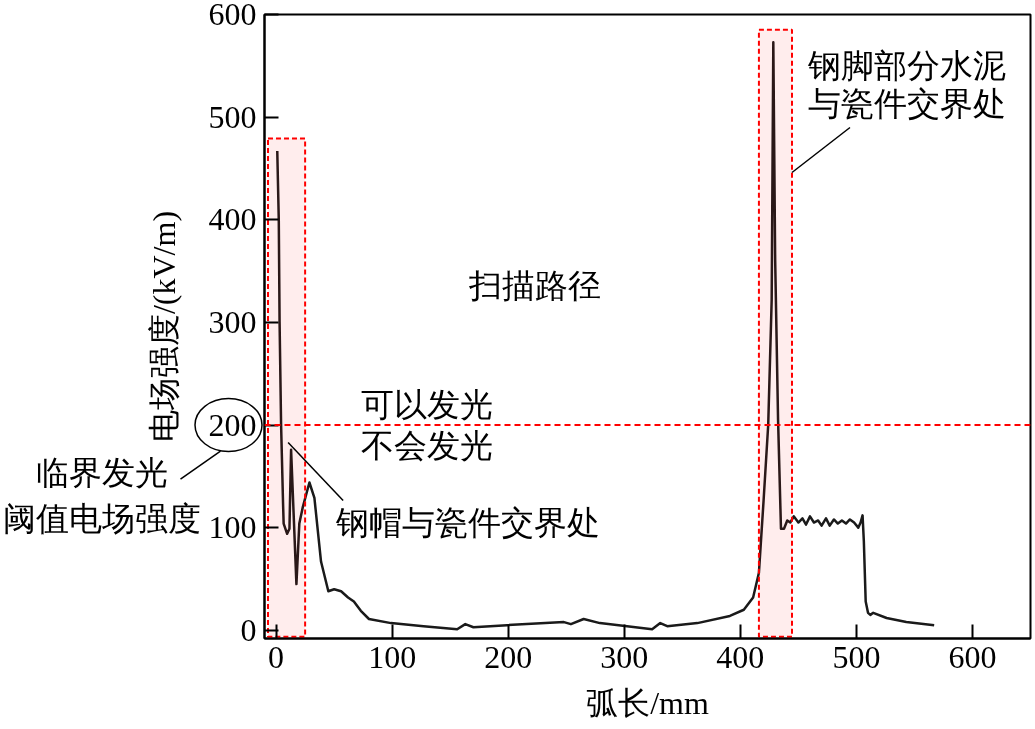  I want to click on x-tick-label: 500, so click(856, 656).